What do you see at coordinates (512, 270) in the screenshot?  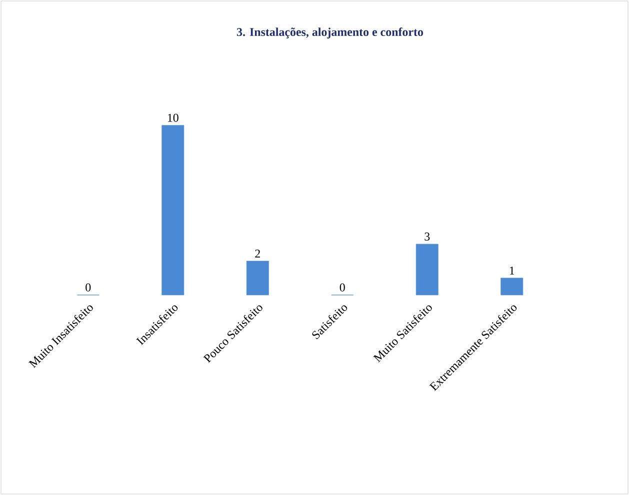 I see `data-label: 1` at bounding box center [512, 270].